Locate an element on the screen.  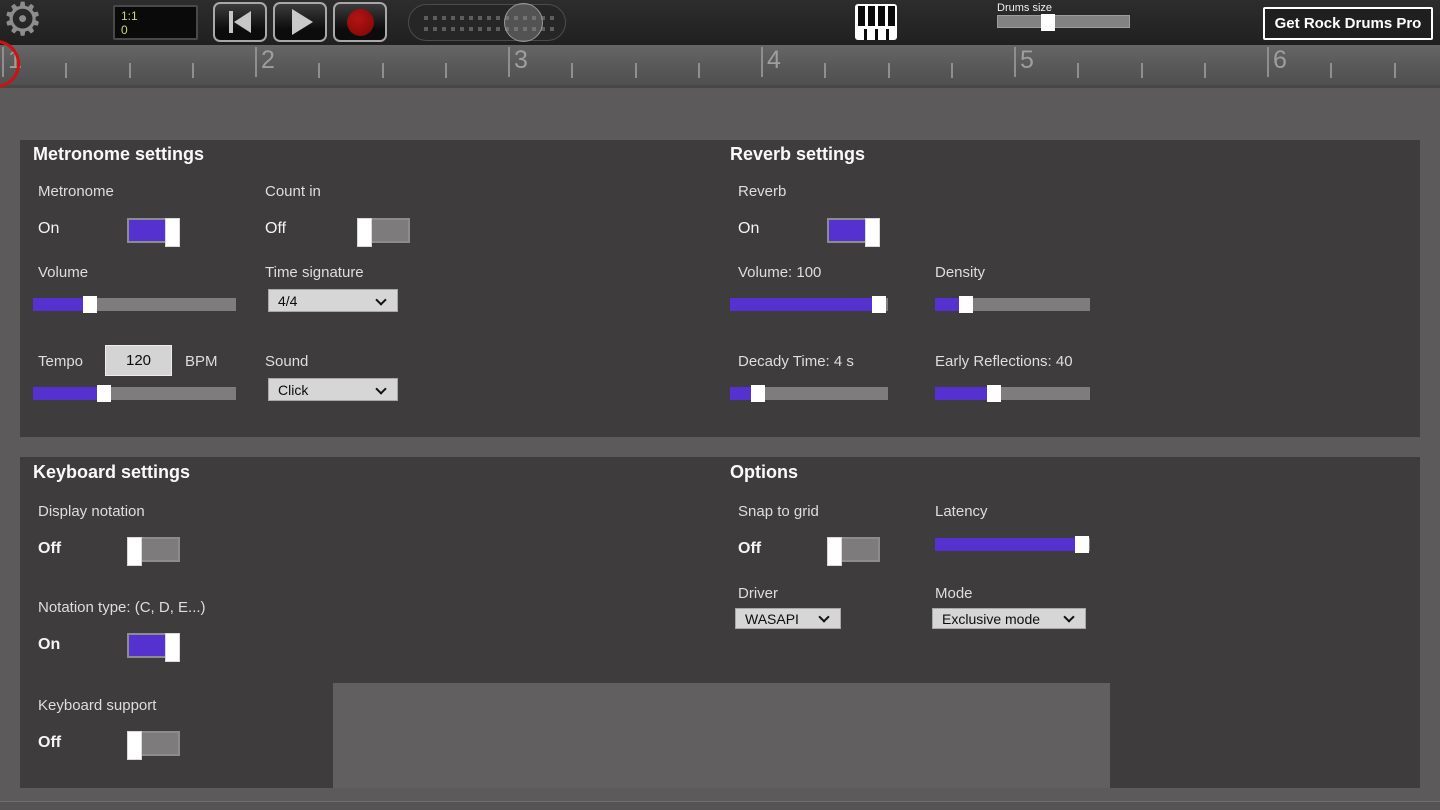
time-signature-label: Time signature is located at coordinates (314, 272).